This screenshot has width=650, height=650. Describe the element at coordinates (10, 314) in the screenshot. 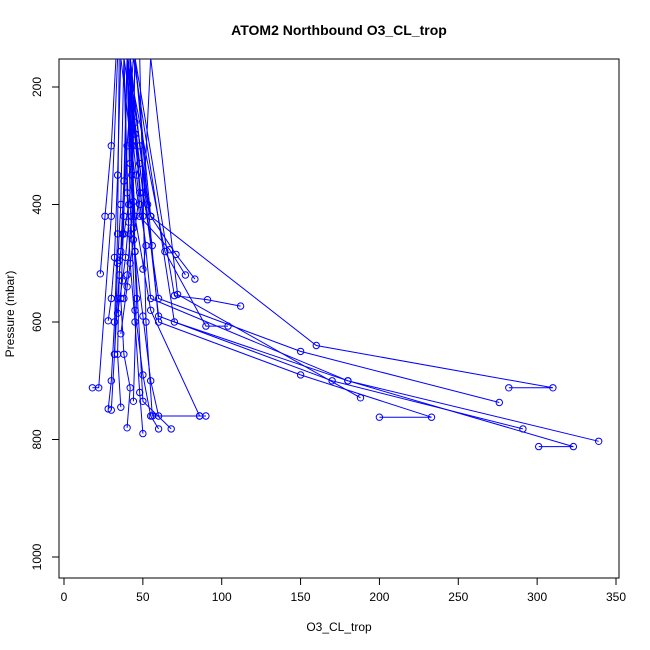

I see `y-axis-label: Pressure (mbar)` at that location.